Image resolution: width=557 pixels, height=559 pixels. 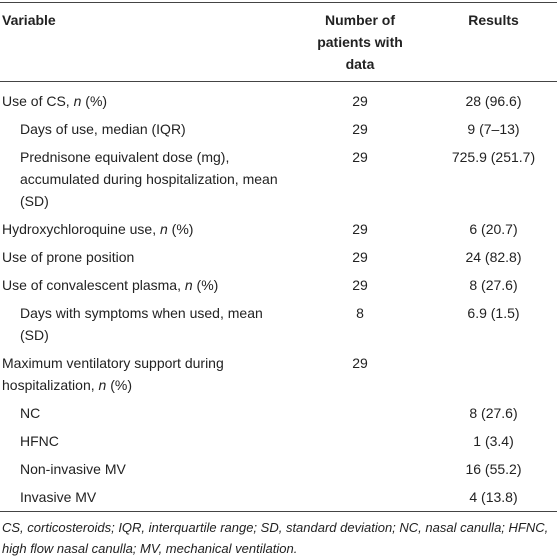 What do you see at coordinates (493, 497) in the screenshot?
I see `result-cell: 4 (13.8)` at bounding box center [493, 497].